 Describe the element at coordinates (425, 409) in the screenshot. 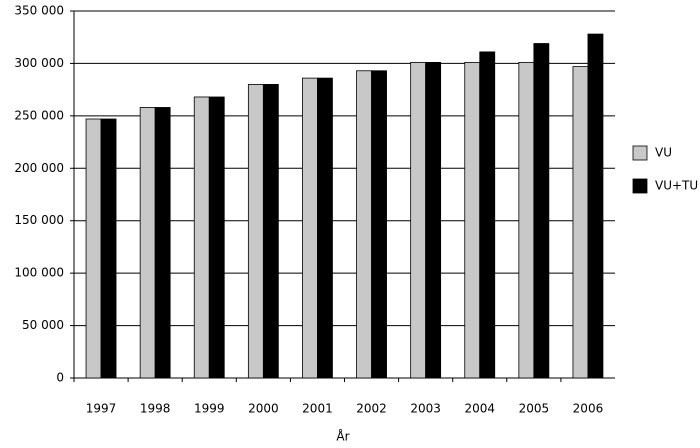

I see `x-tick-label: 2003` at that location.